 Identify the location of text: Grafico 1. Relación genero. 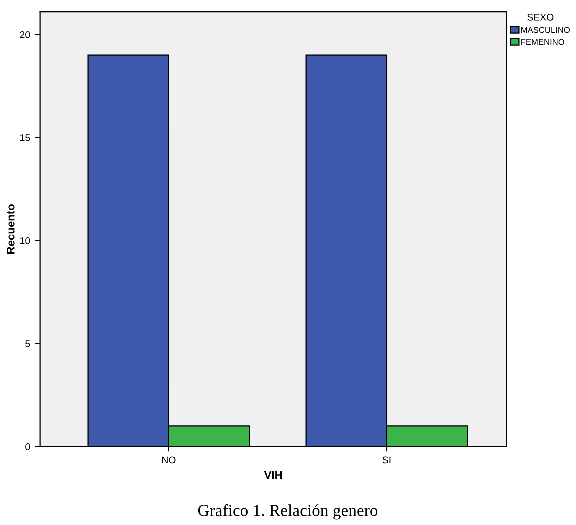
(288, 512).